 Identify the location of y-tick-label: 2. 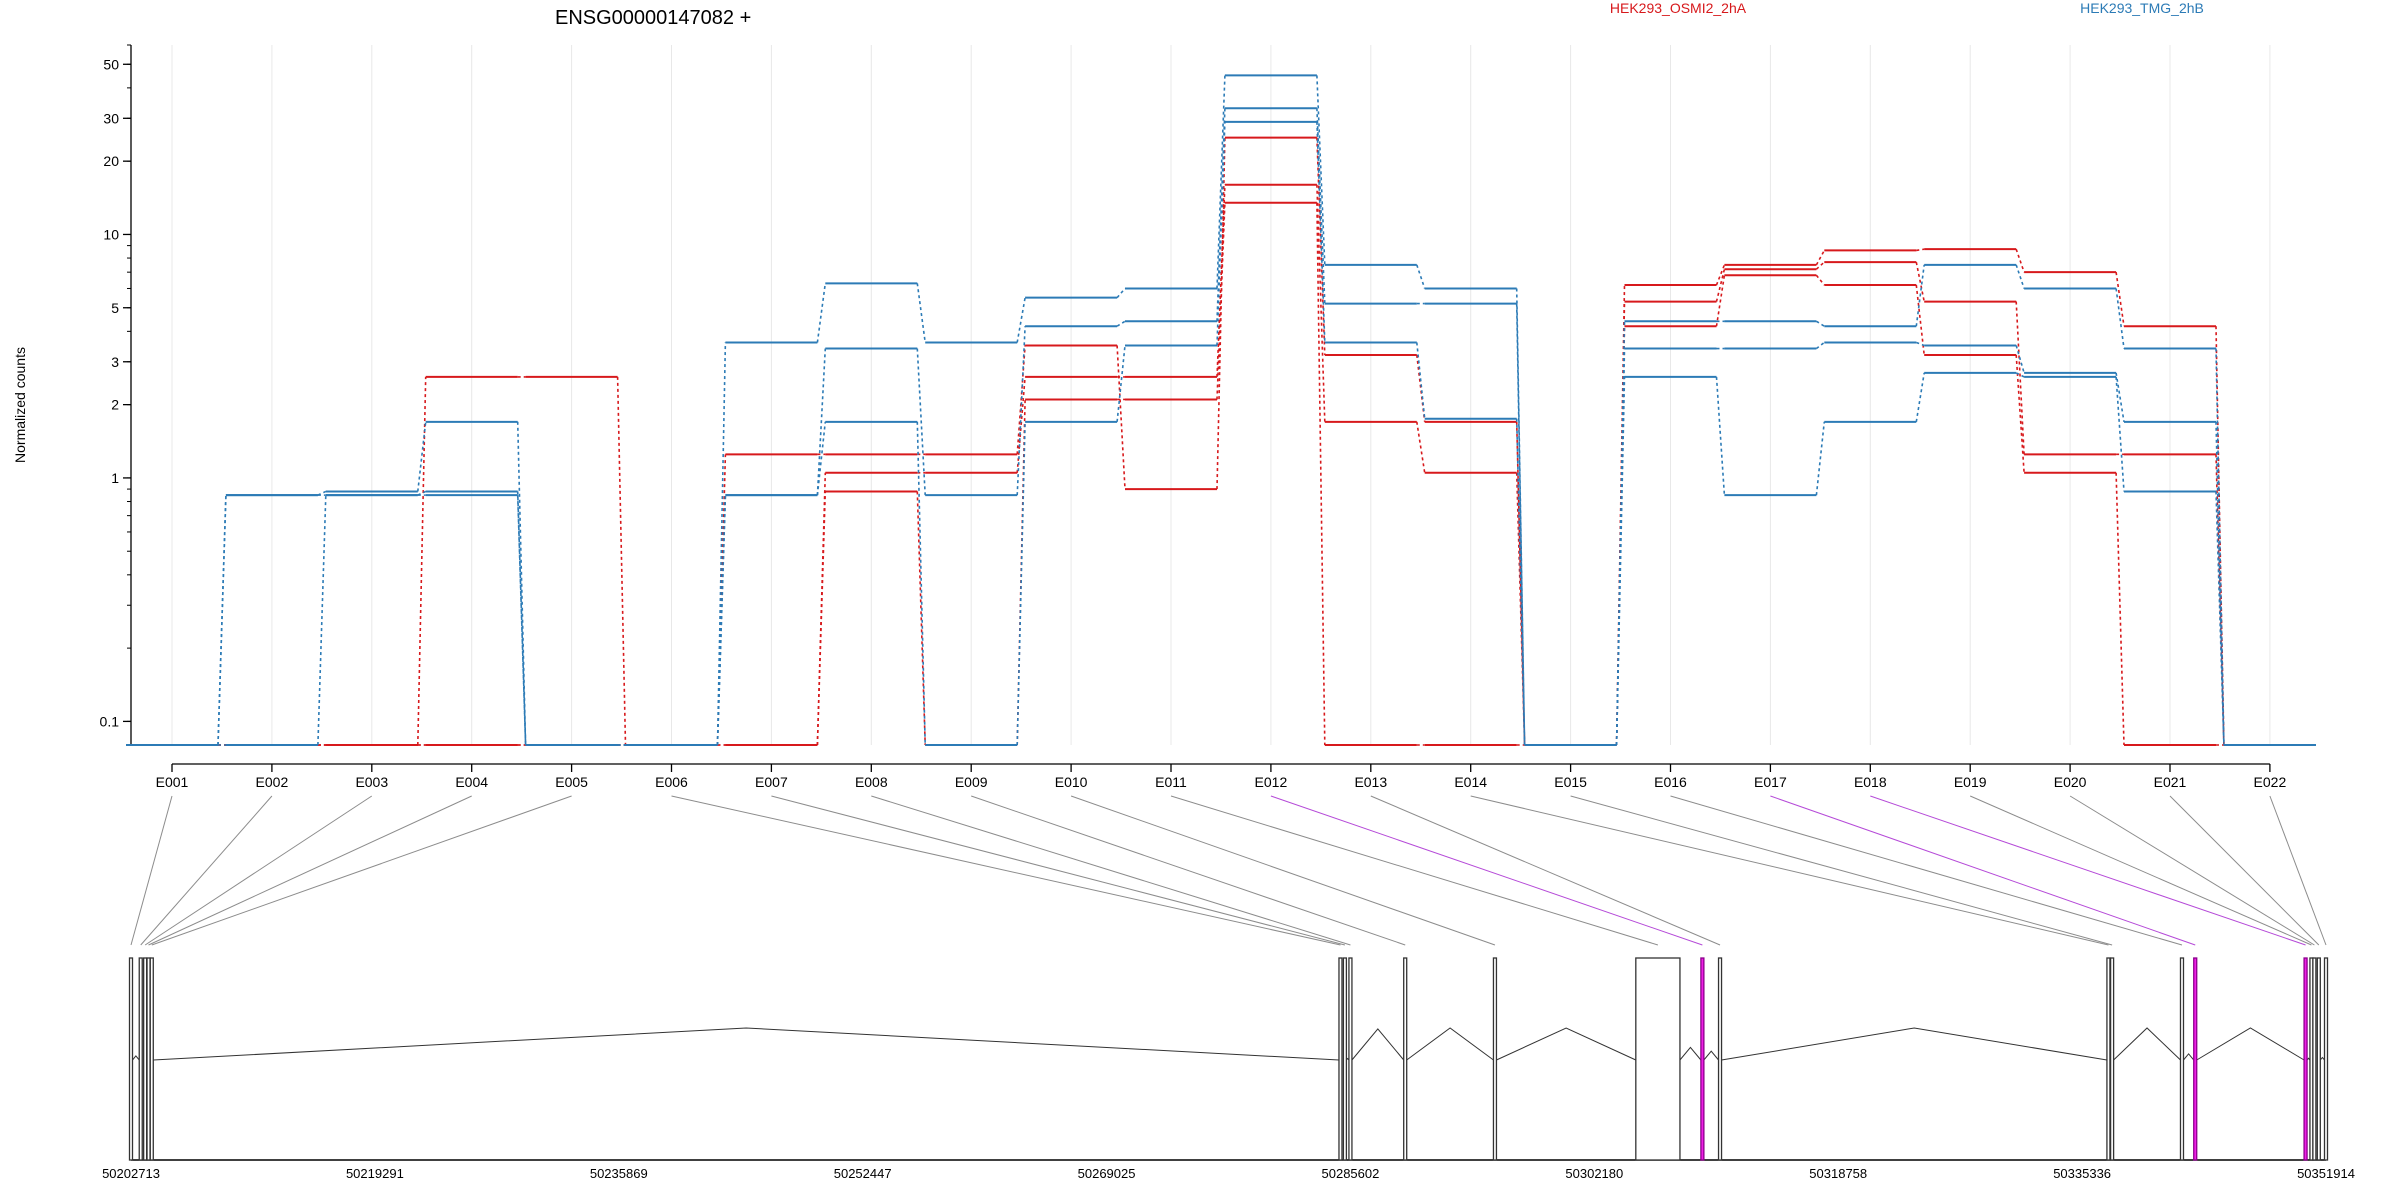
(115, 405).